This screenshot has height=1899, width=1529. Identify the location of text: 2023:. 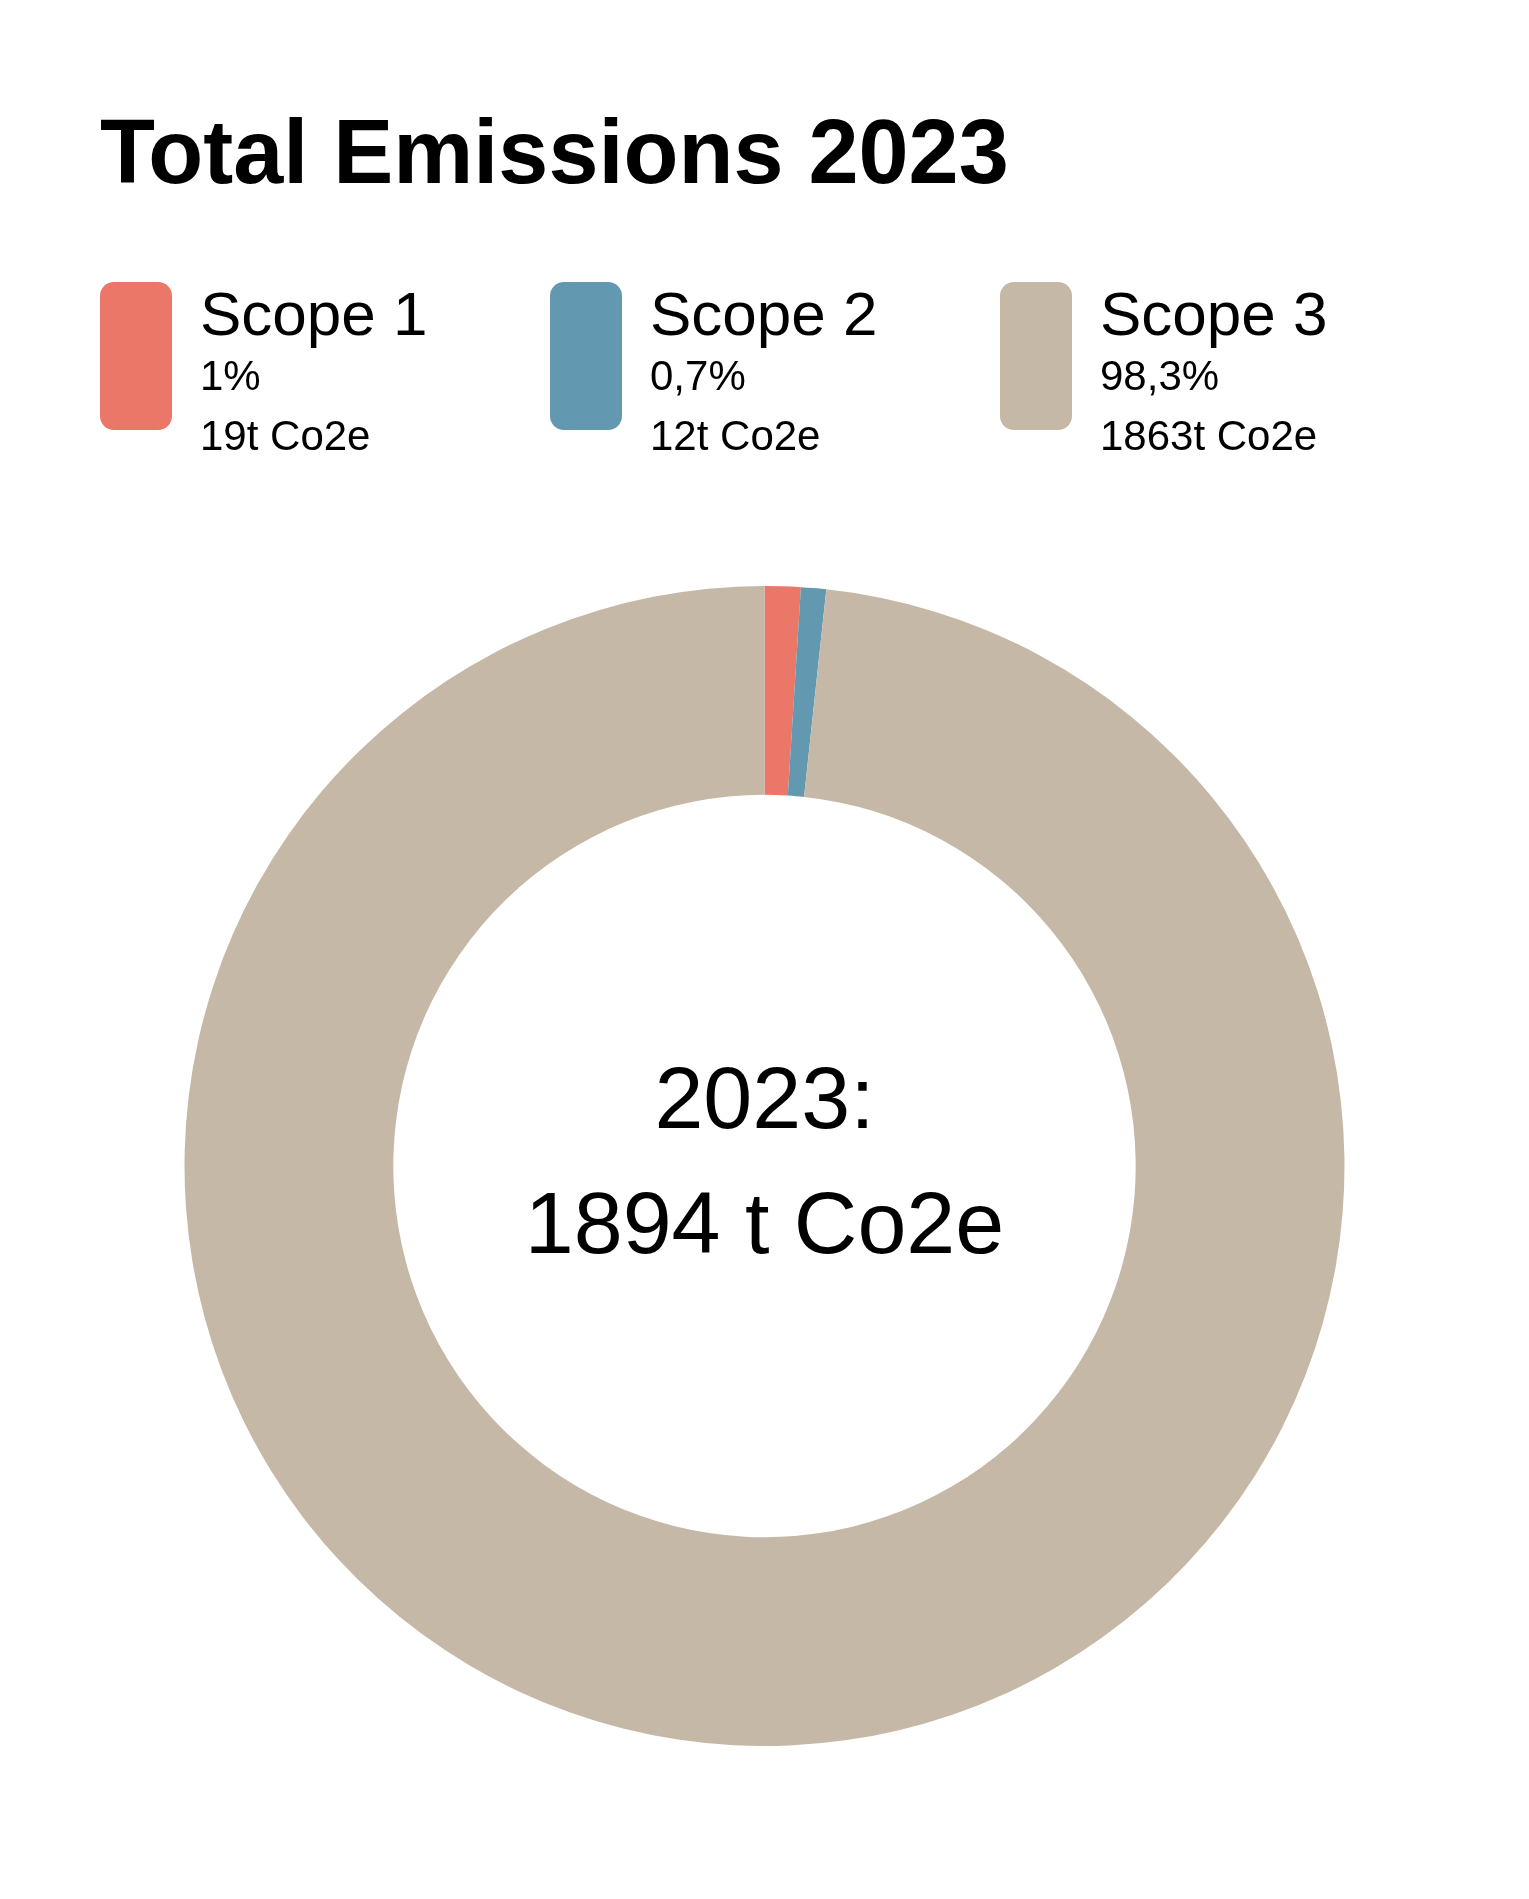
(764, 1097).